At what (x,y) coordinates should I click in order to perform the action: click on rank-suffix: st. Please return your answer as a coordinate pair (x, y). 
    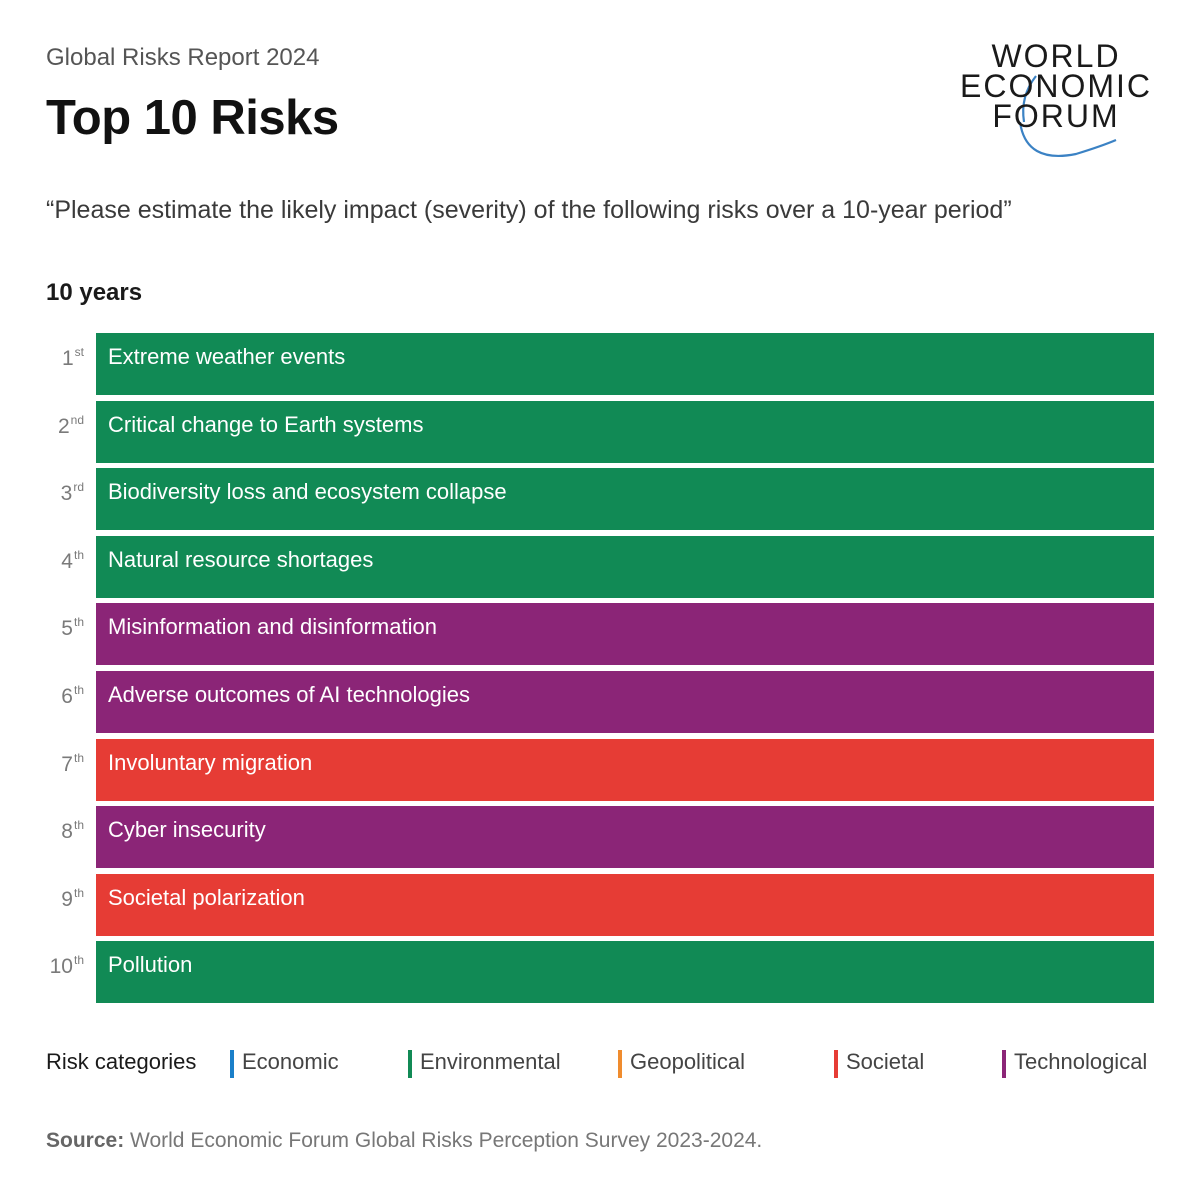
    Looking at the image, I should click on (79, 352).